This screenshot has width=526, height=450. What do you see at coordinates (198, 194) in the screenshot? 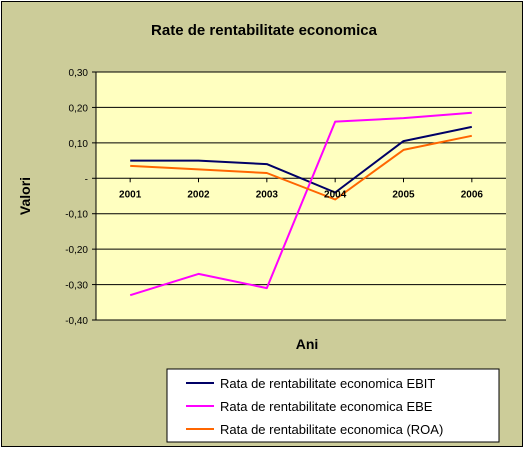
I see `x-tick-label: 2002` at bounding box center [198, 194].